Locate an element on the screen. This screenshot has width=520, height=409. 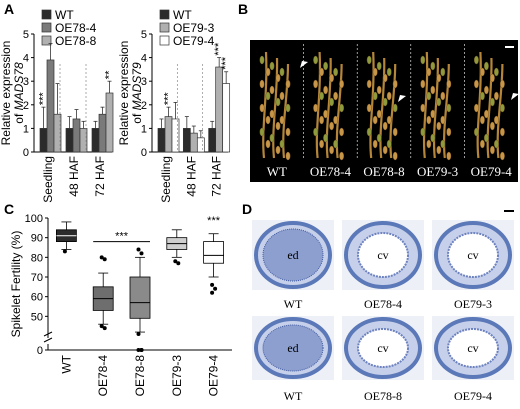
cavity is located at coordinates (383, 348).